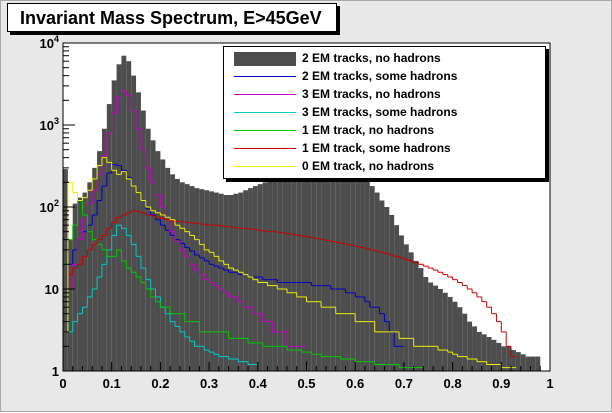 The width and height of the screenshot is (612, 413). Describe the element at coordinates (371, 58) in the screenshot. I see `legend-label: 2 EM tracks, no hadrons` at that location.